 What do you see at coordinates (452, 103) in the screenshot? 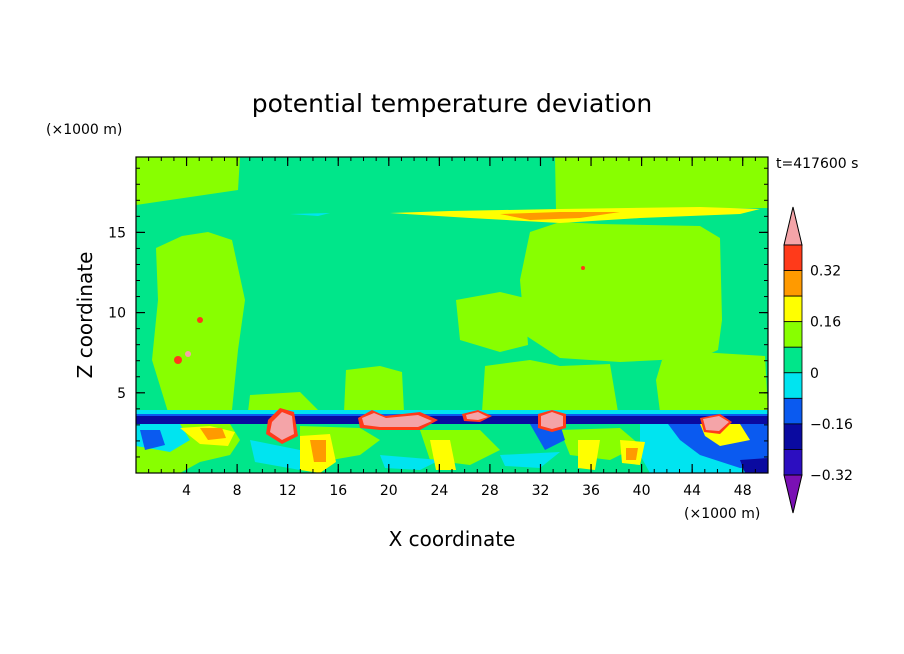
I see `chart-title: potential temperature deviation` at bounding box center [452, 103].